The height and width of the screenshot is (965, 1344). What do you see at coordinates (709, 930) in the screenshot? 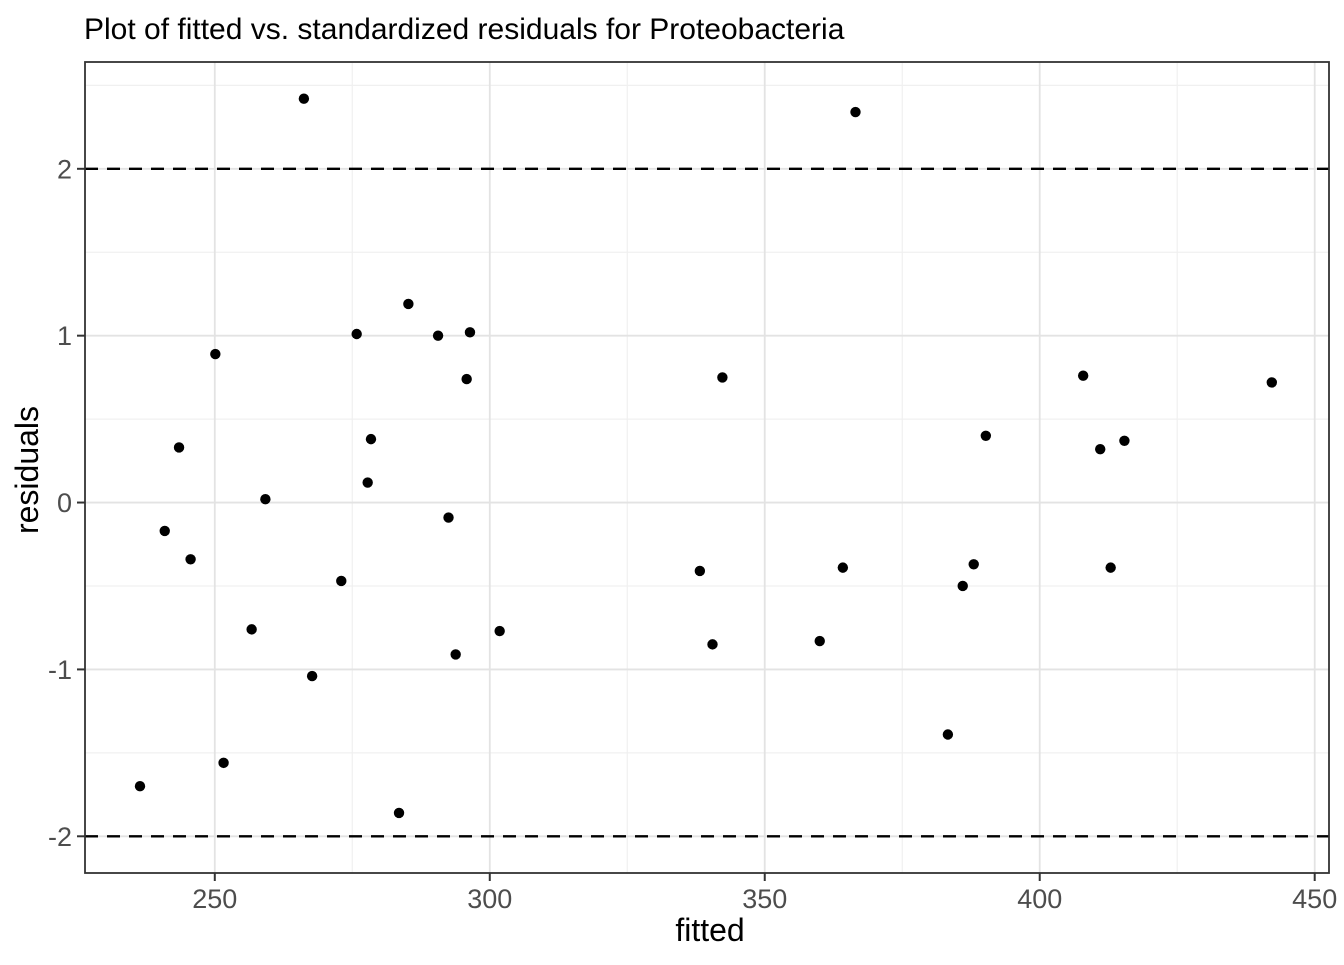
I see `x-axis-title: fitted` at bounding box center [709, 930].